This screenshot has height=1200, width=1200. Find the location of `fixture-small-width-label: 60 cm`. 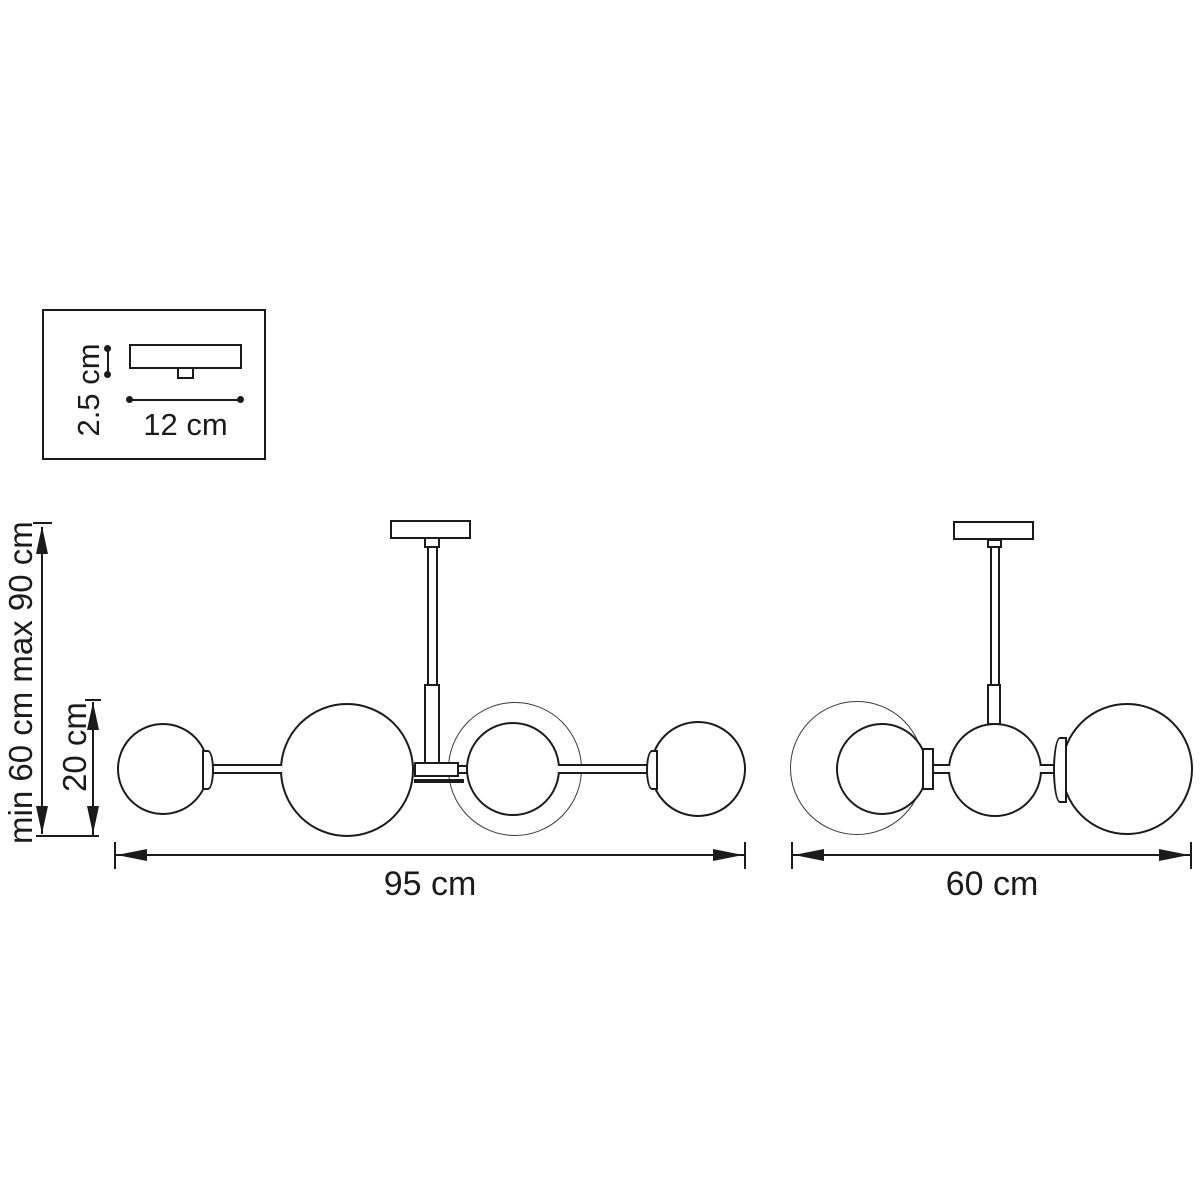

fixture-small-width-label: 60 cm is located at coordinates (992, 884).